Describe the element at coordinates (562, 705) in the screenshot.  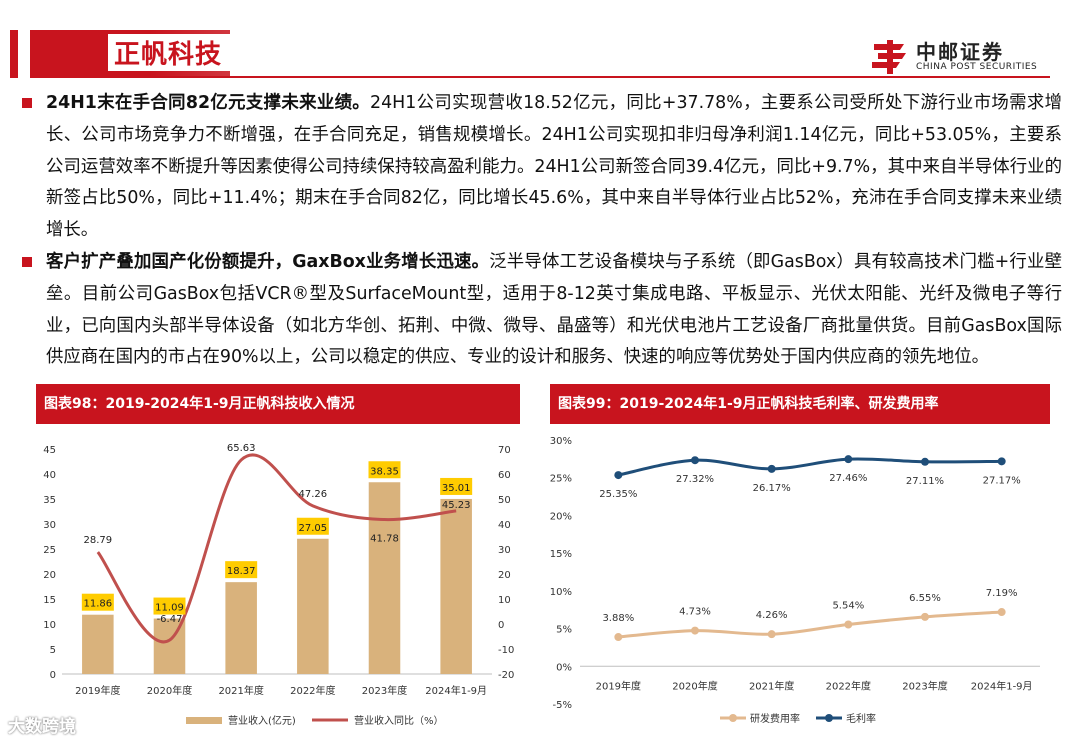
I see `y-tick-label: -5%` at that location.